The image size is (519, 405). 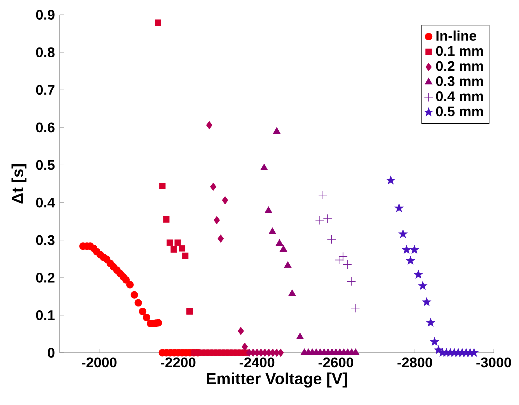 What do you see at coordinates (460, 111) in the screenshot?
I see `legend-label: 0.5 mm` at bounding box center [460, 111].